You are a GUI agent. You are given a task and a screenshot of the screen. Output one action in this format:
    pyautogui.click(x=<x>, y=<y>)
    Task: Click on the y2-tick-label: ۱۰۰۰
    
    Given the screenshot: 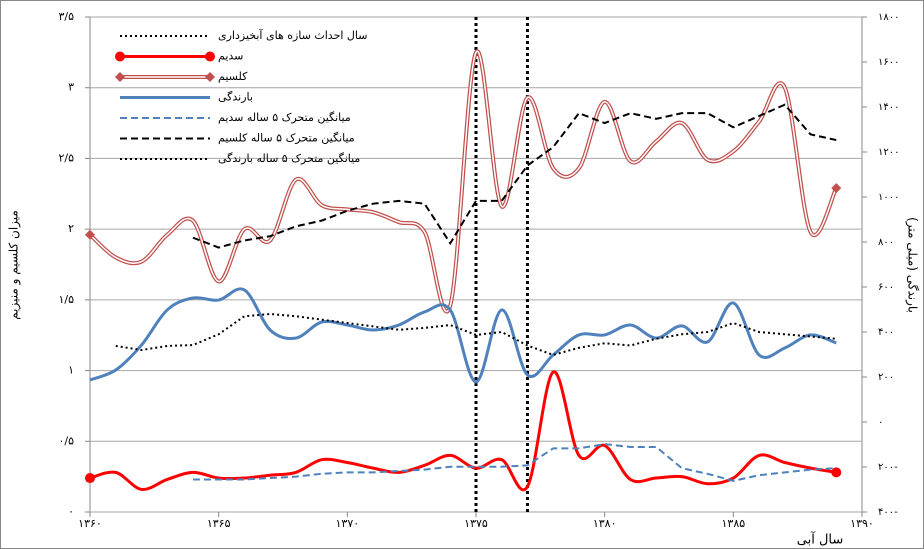 What is the action you would take?
    pyautogui.click(x=888, y=197)
    